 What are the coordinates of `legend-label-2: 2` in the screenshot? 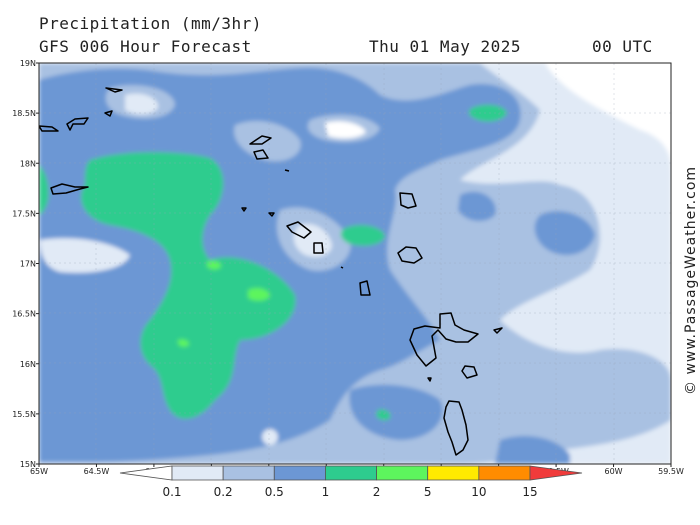 It's located at (377, 492).